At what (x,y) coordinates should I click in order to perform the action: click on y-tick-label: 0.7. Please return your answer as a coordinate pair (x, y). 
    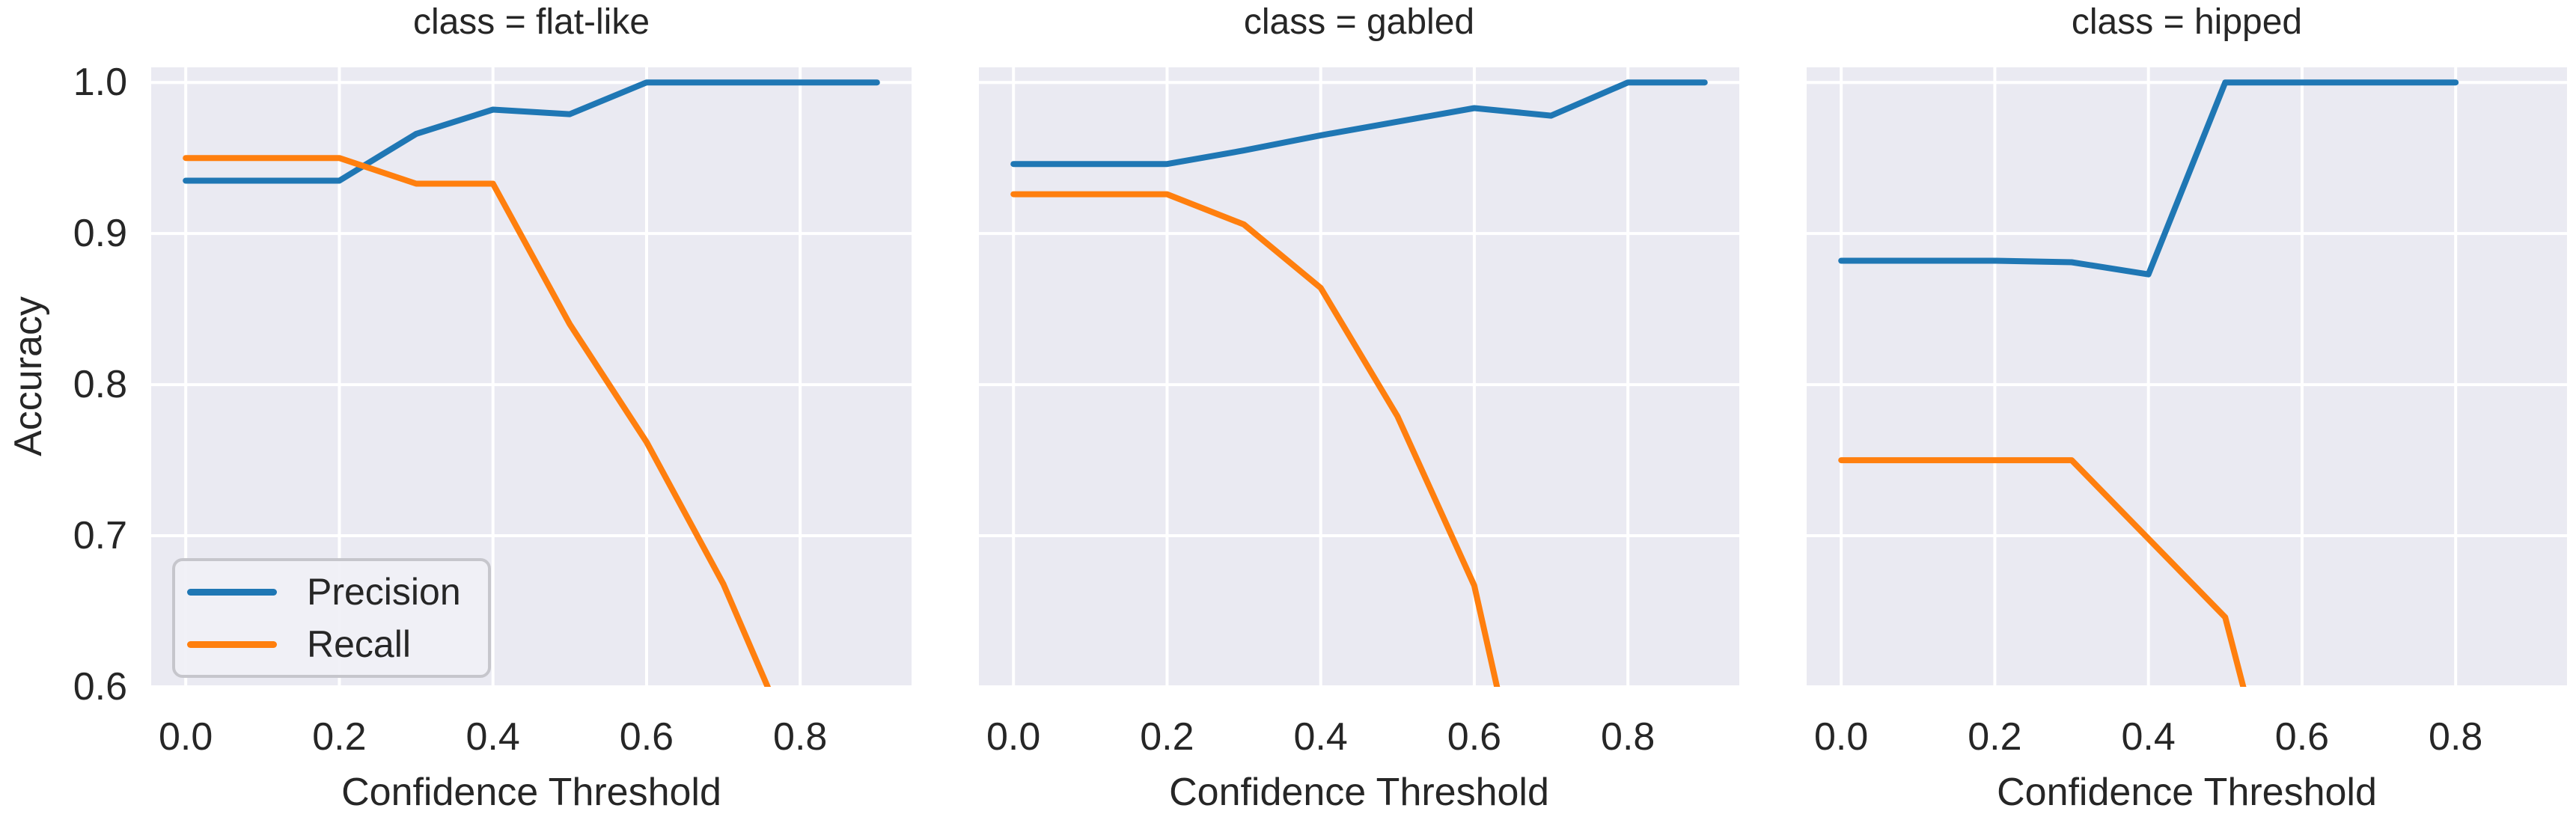
    Looking at the image, I should click on (100, 536).